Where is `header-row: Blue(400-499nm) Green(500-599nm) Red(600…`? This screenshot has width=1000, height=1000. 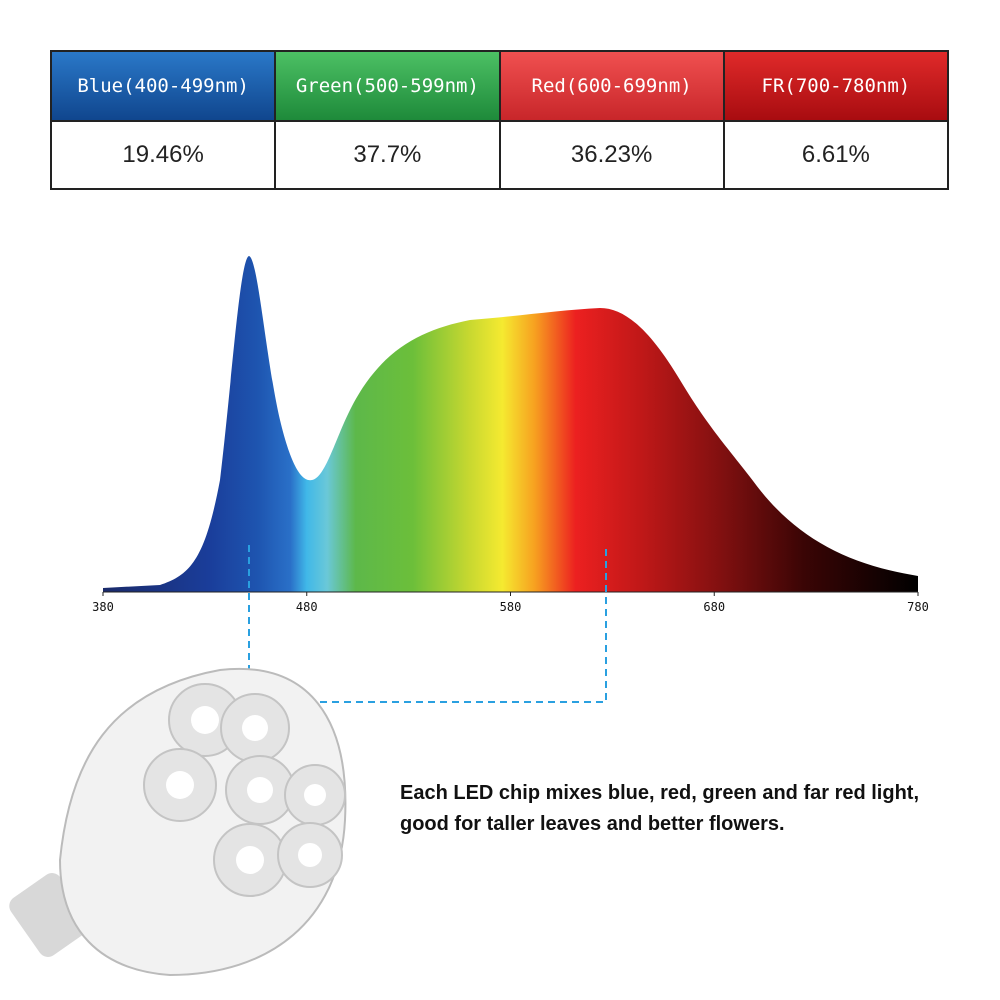
header-row: Blue(400-499nm) Green(500-599nm) Red(600… is located at coordinates (499, 86).